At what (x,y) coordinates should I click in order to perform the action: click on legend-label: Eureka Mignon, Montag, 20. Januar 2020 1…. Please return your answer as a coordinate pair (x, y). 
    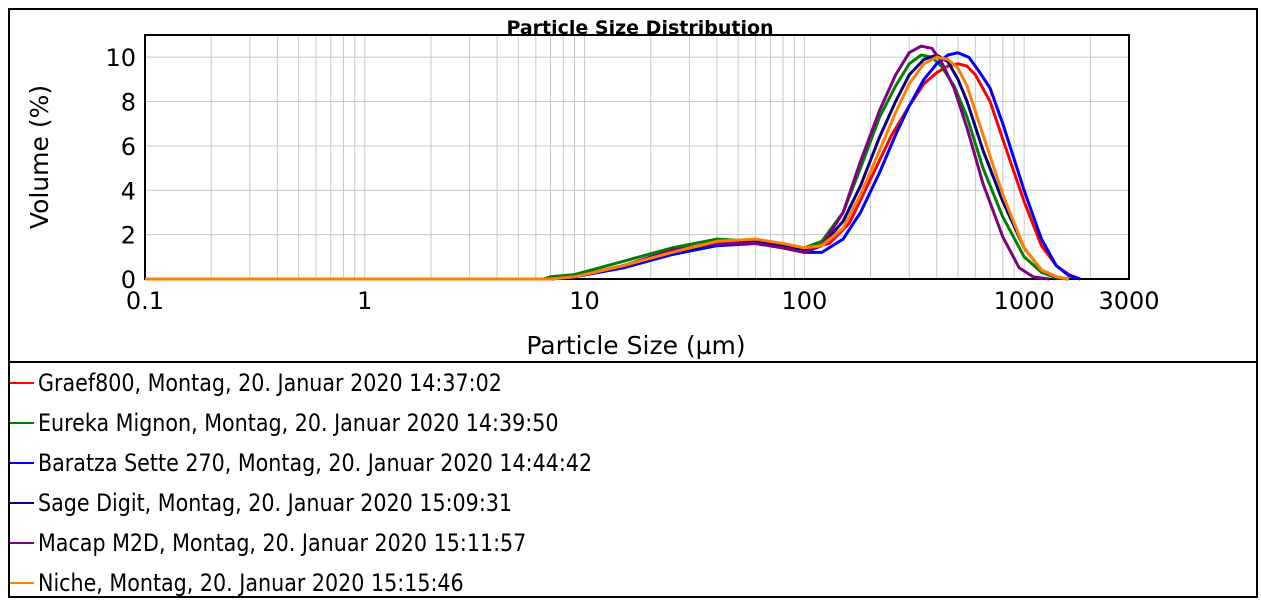
    Looking at the image, I should click on (298, 423).